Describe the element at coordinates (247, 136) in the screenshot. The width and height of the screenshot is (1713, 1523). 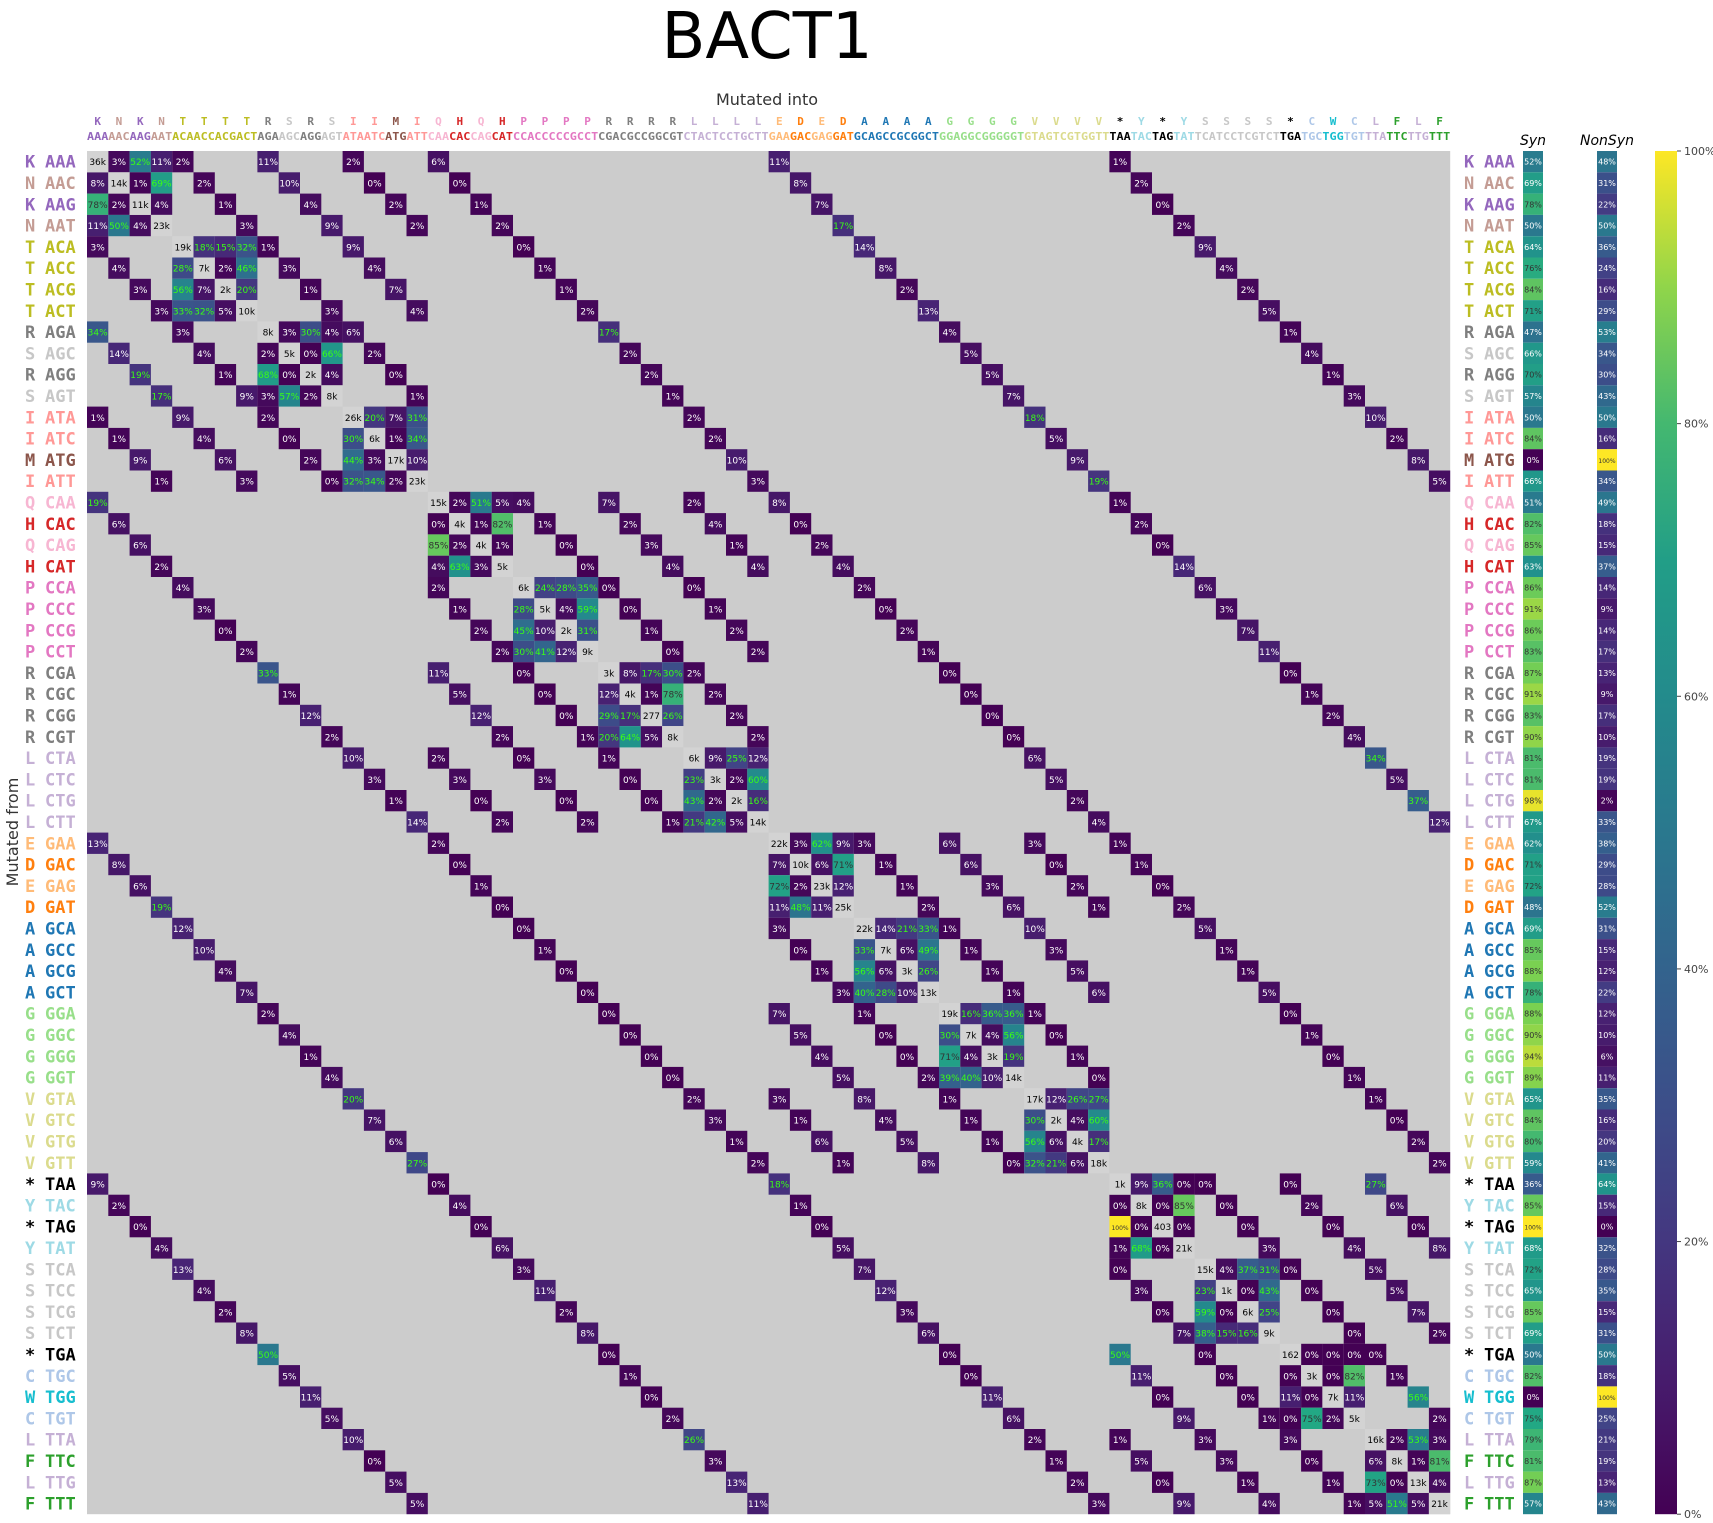
I see `top-codon-label: ACT` at that location.